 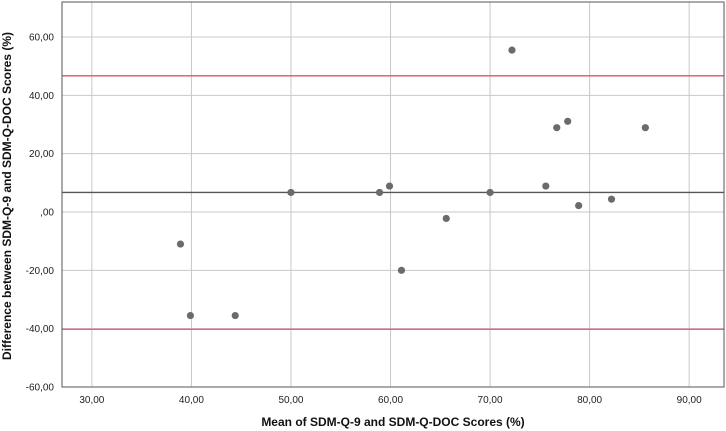 I want to click on y-tick-labels: -60,00 -40,00 -20,00 ,00 20,00 40,00 60,00, so click(x=40, y=213).